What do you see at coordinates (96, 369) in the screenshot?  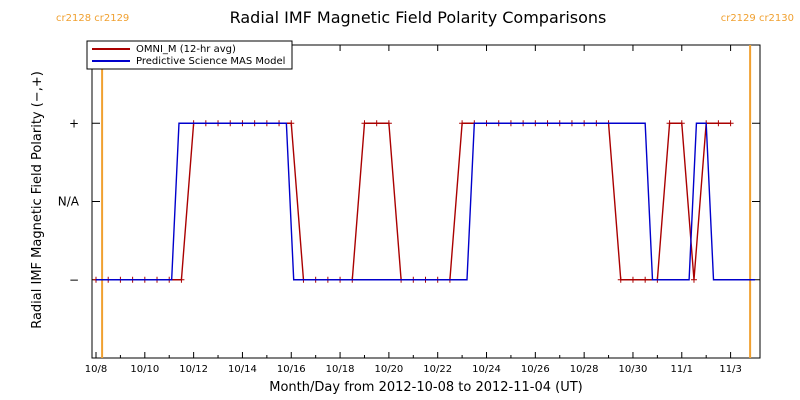 I see `x-tick-label: 10/8` at bounding box center [96, 369].